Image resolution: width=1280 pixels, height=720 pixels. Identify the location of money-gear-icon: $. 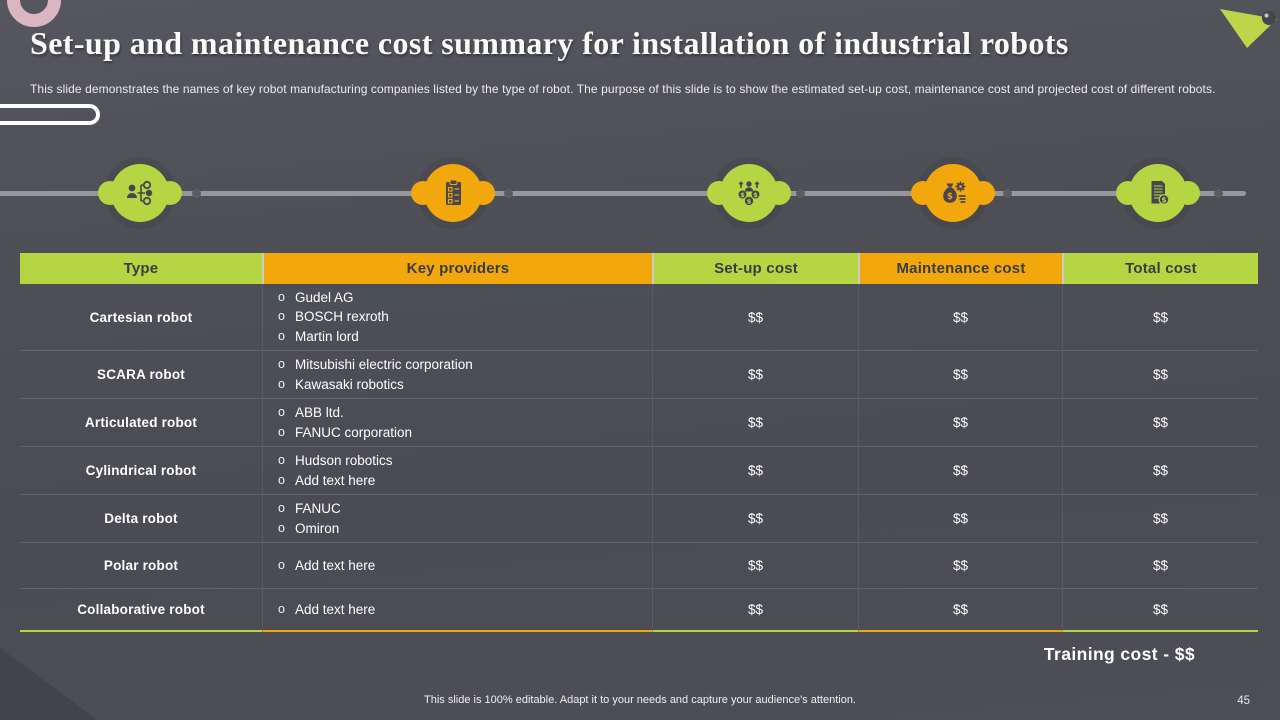
(953, 193).